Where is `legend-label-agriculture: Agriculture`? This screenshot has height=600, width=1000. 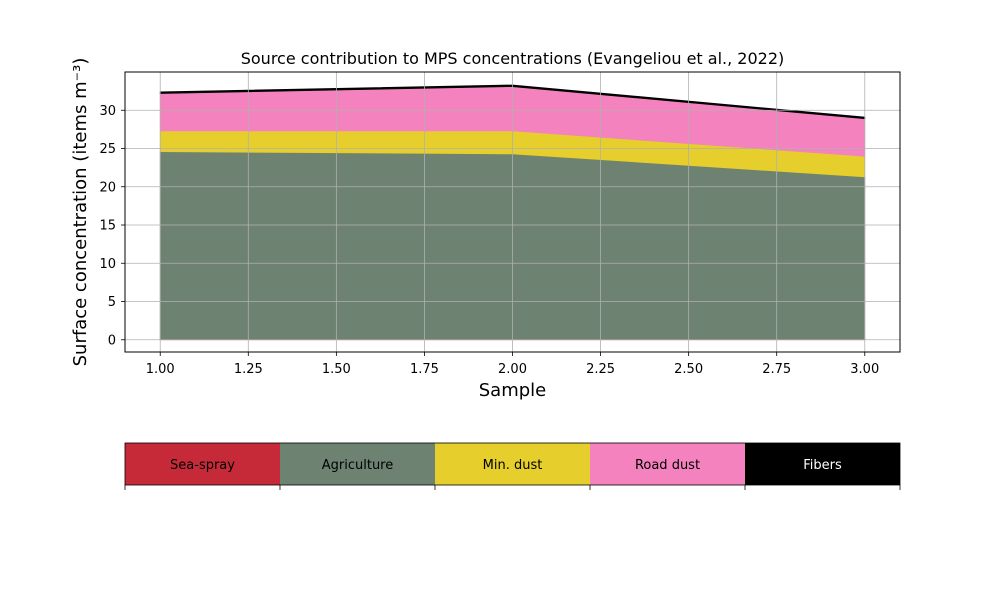 legend-label-agriculture: Agriculture is located at coordinates (358, 465).